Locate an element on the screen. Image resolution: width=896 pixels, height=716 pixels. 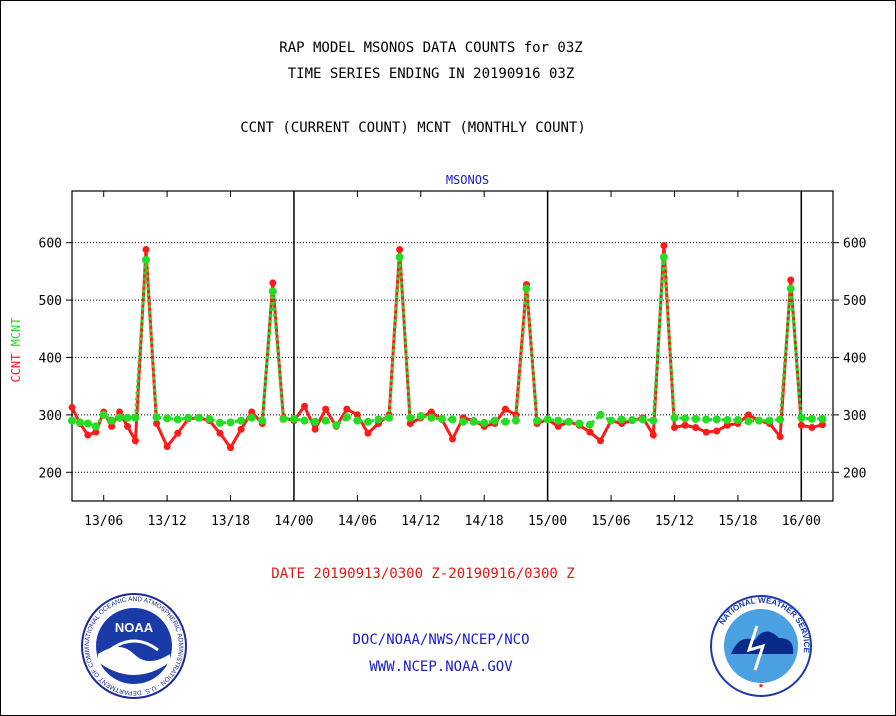
y-tick-label-left: 400 is located at coordinates (50, 358).